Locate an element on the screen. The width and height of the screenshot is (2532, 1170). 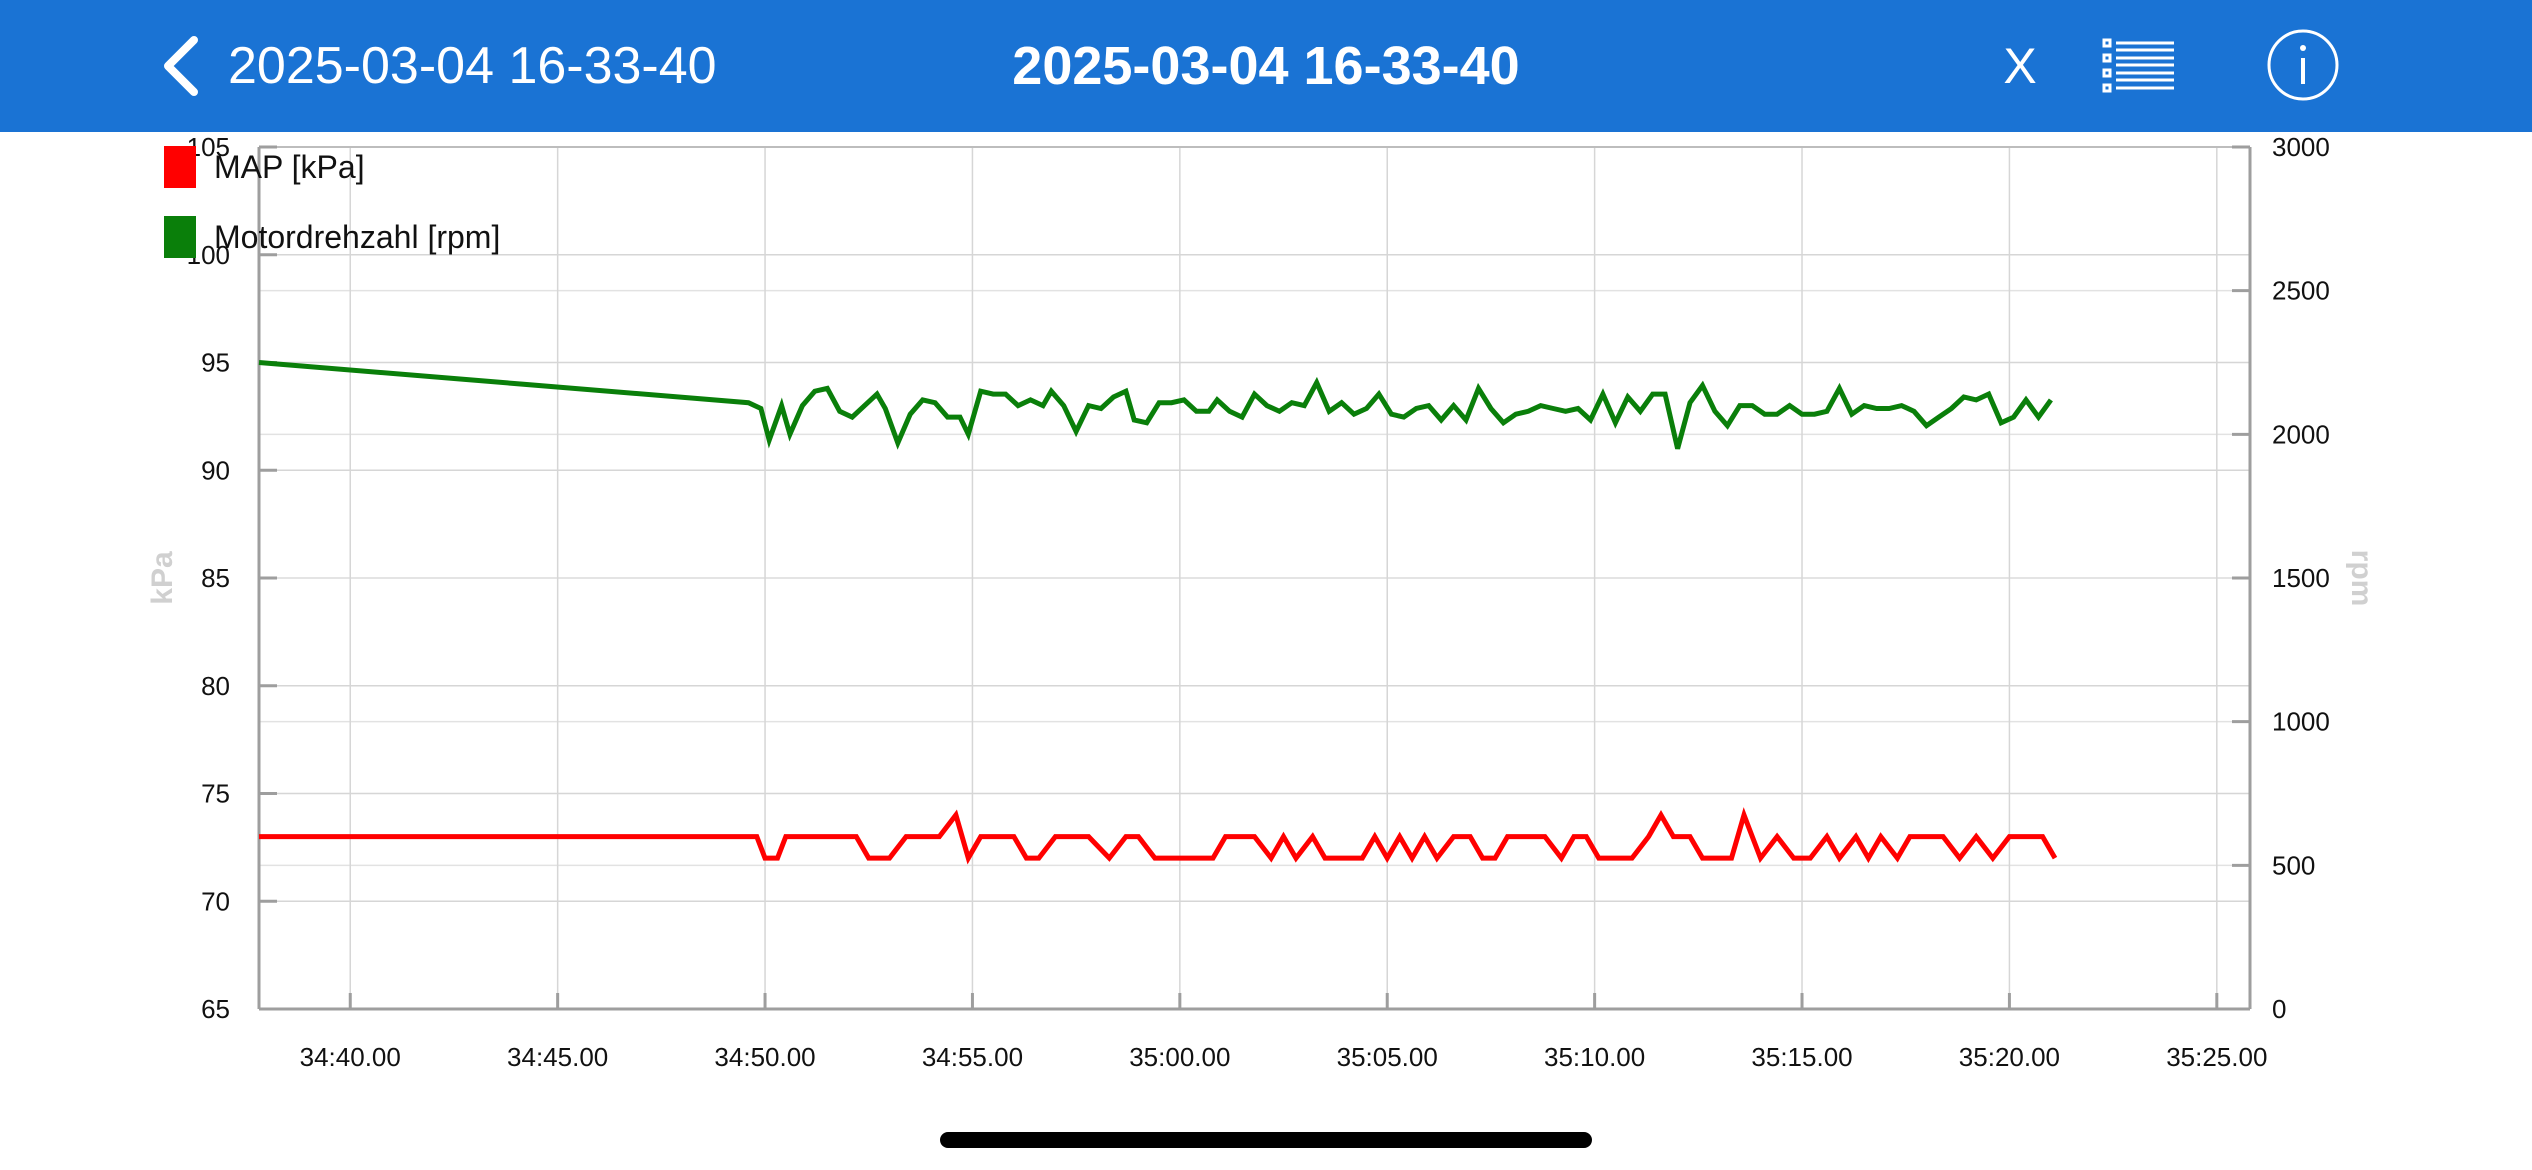
info-button is located at coordinates (2303, 65).